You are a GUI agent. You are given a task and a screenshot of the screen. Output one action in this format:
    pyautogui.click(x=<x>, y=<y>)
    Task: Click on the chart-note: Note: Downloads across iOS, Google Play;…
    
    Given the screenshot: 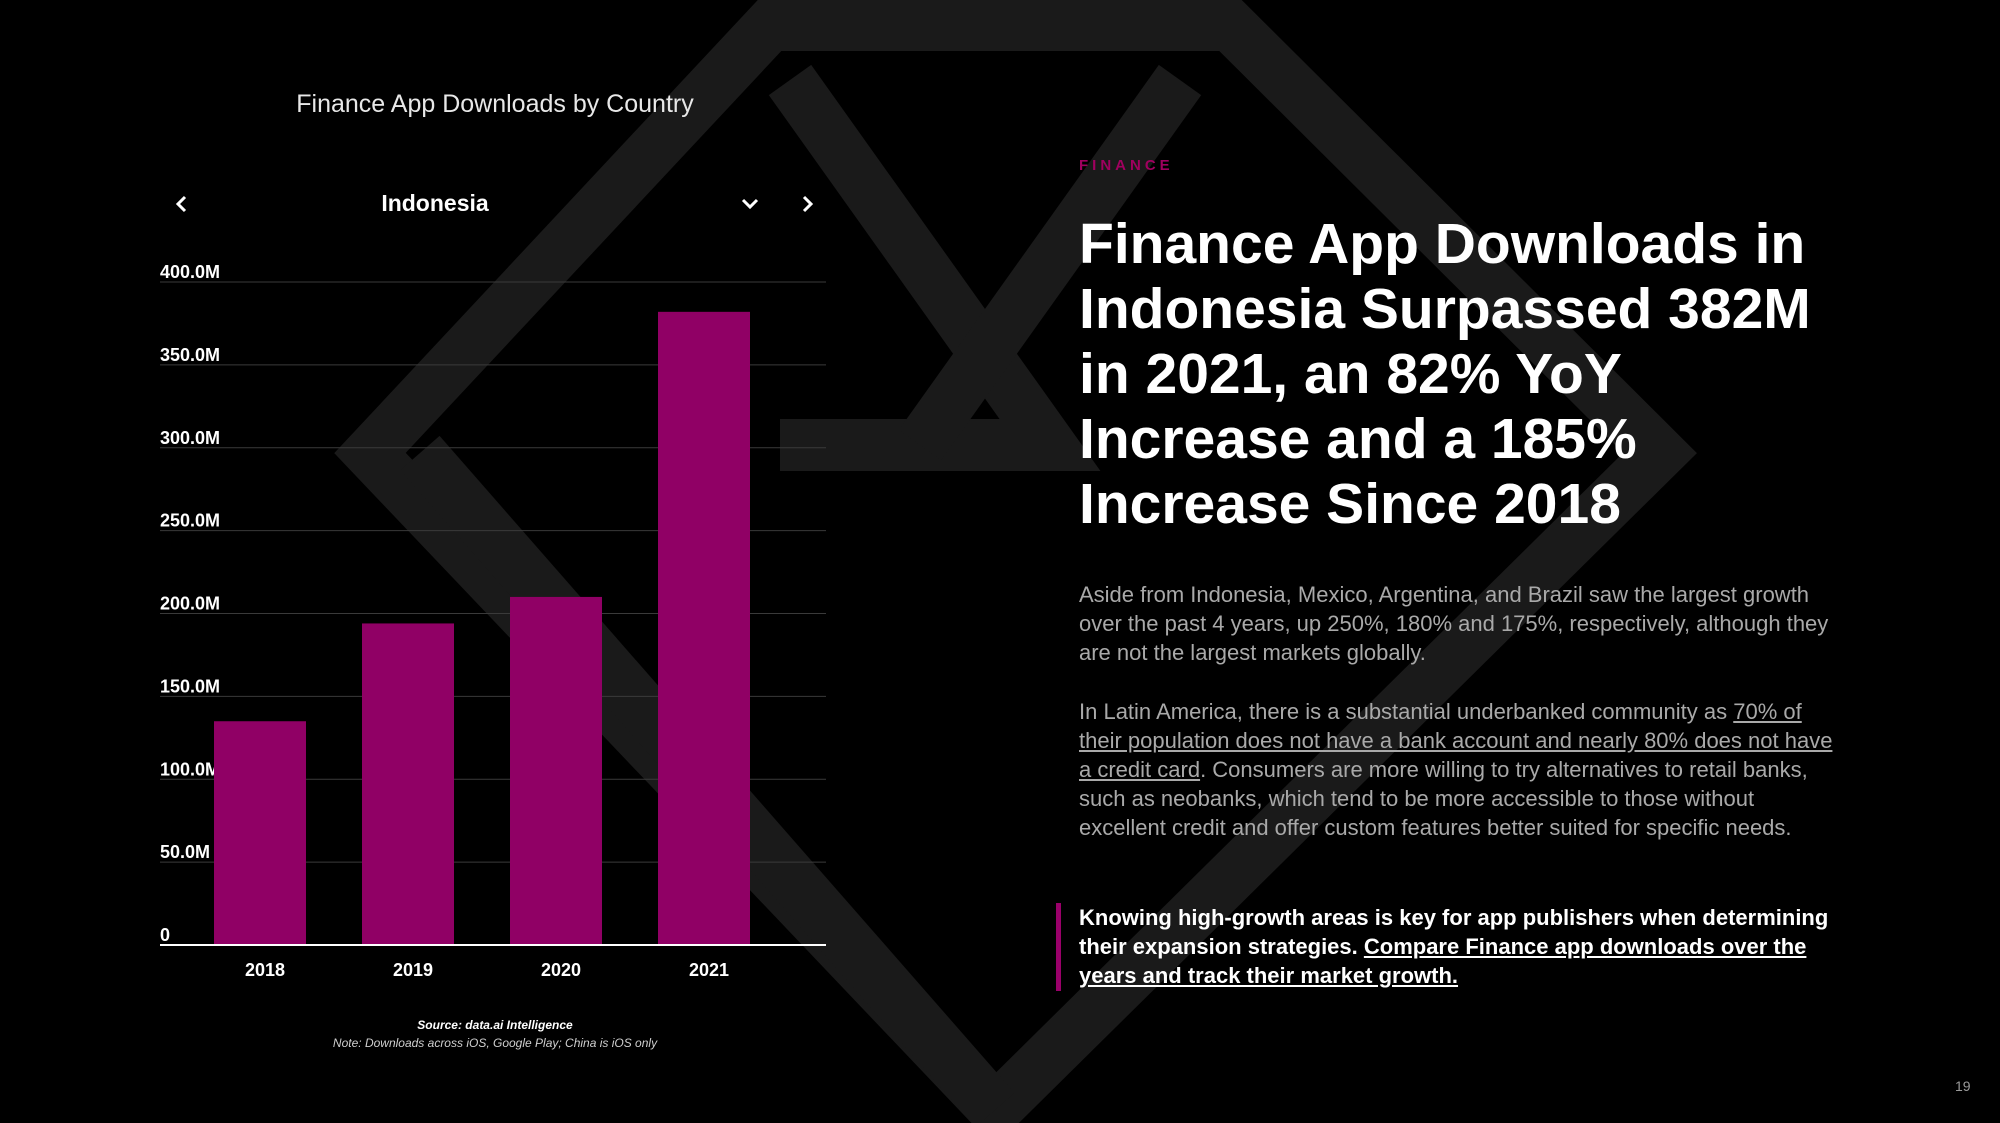 What is the action you would take?
    pyautogui.click(x=495, y=1043)
    